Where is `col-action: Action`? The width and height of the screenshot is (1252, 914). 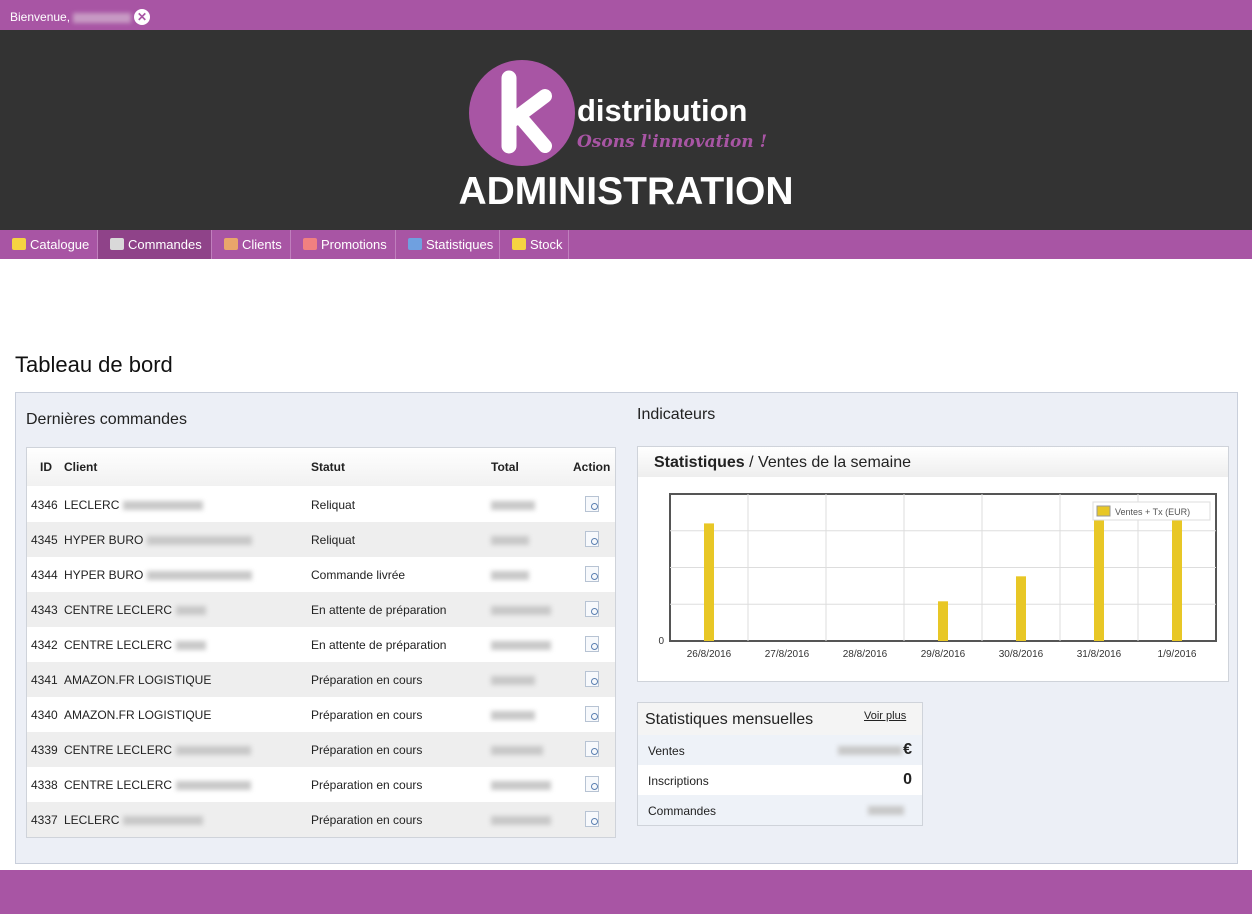 col-action: Action is located at coordinates (592, 467).